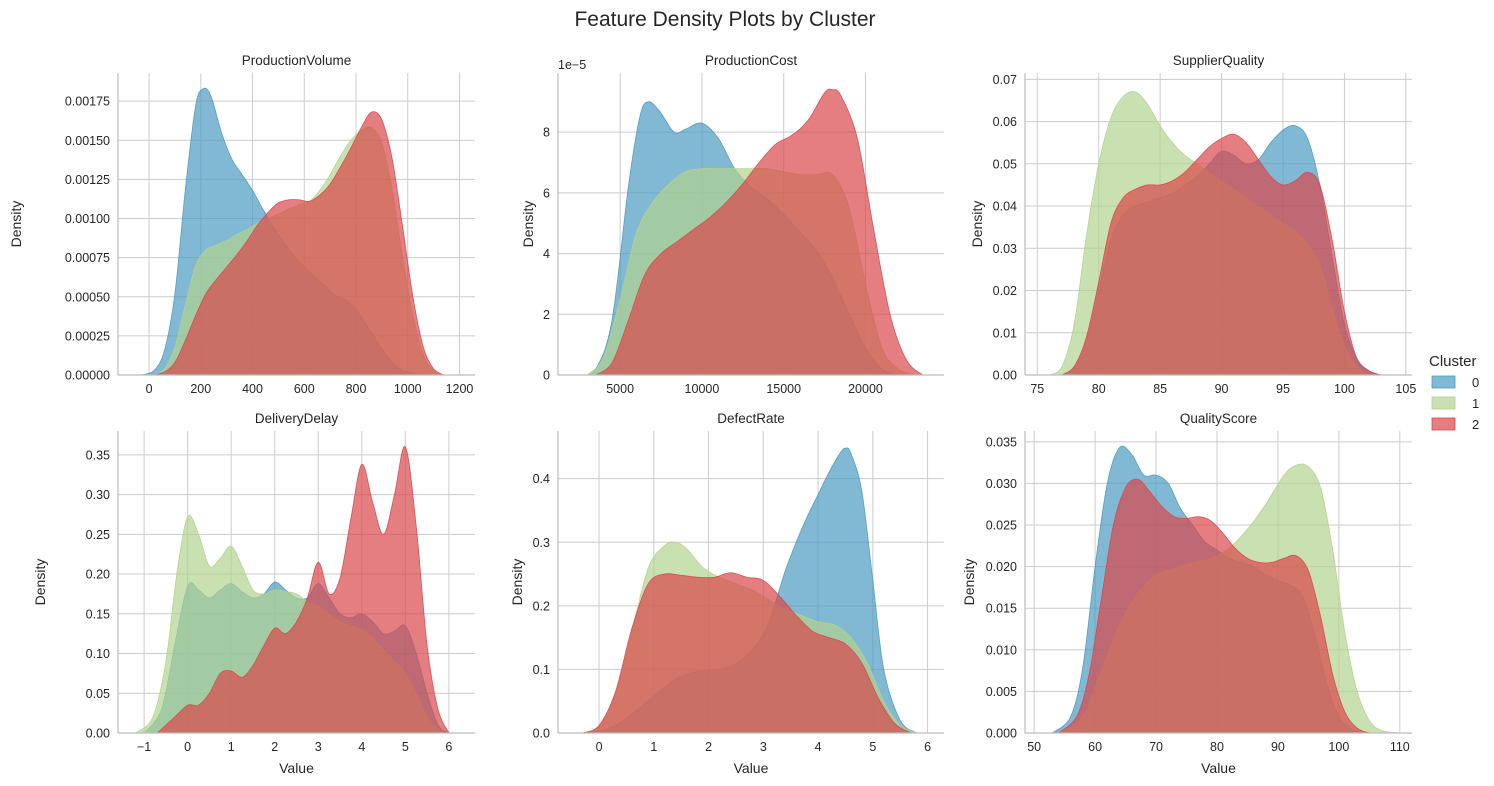 This screenshot has width=1494, height=786. I want to click on x-tick-label: −1, so click(144, 747).